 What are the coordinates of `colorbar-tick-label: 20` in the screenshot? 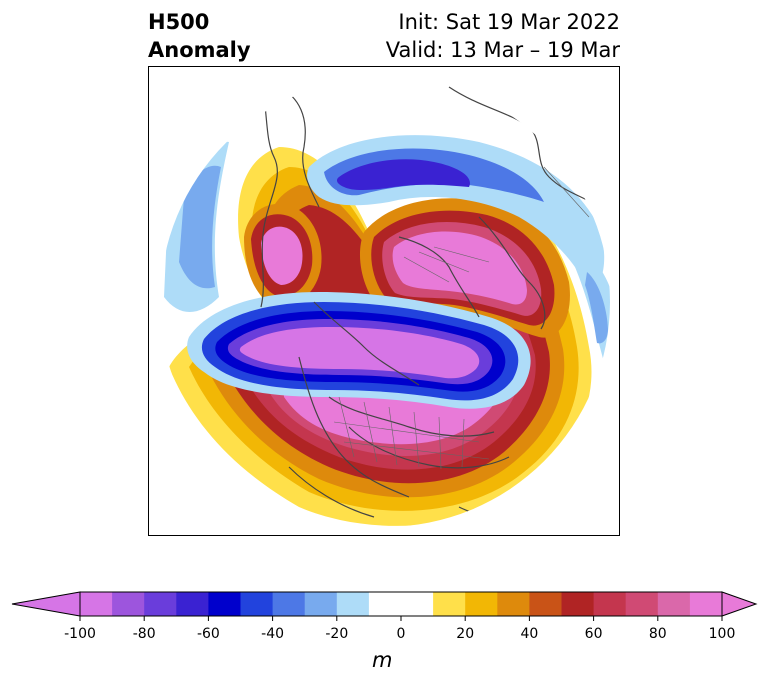 It's located at (465, 634).